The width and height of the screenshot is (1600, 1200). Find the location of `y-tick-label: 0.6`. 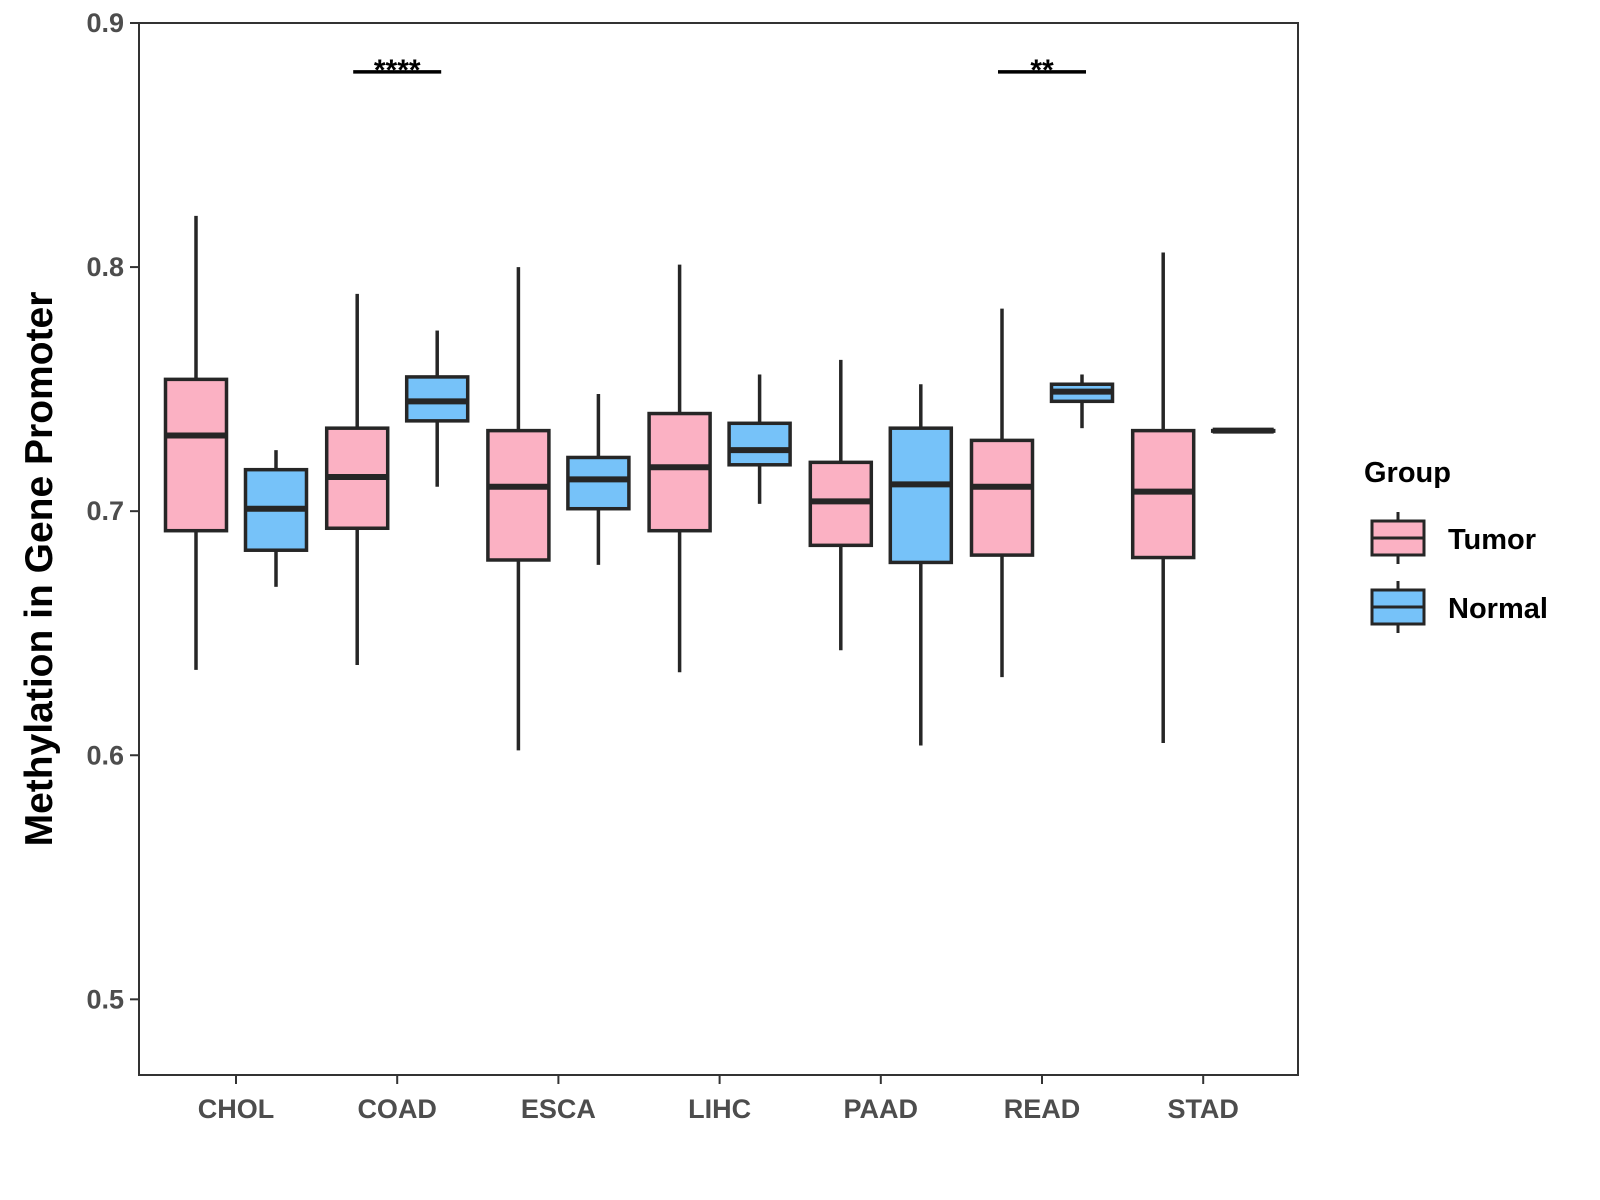

y-tick-label: 0.6 is located at coordinates (105, 755).